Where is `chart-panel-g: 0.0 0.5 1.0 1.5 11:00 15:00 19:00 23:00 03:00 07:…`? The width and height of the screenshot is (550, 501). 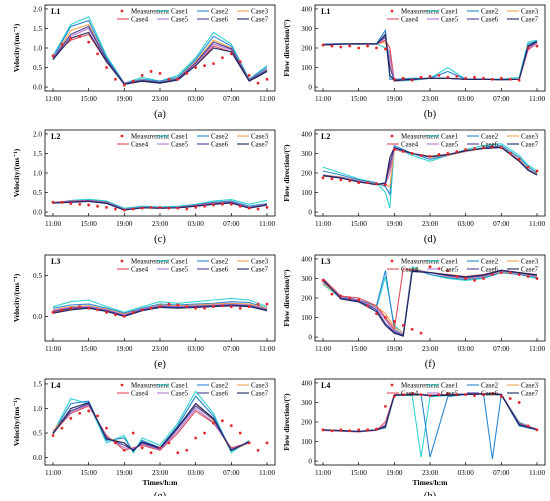
chart-panel-g: 0.0 0.5 1.0 1.5 11:00 15:00 19:00 23:00 03:00 07:… is located at coordinates (144, 439).